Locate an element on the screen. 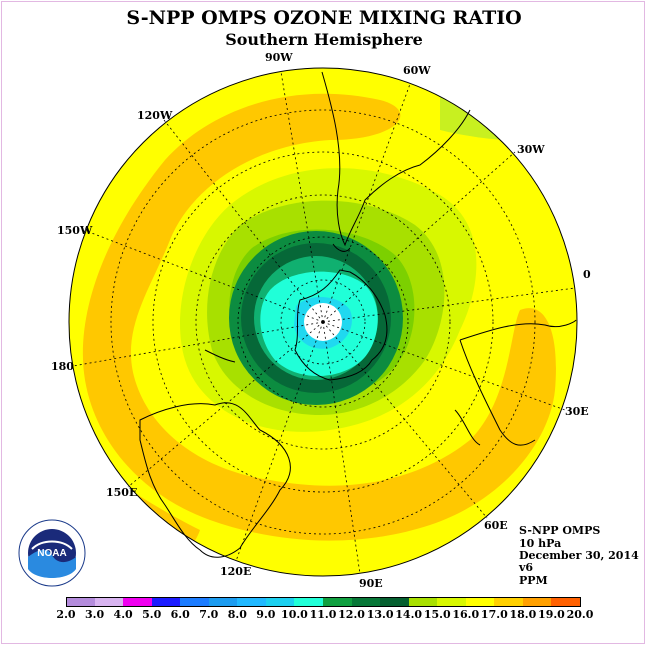 This screenshot has height=648, width=648. logo-text: NOAA is located at coordinates (51, 553).